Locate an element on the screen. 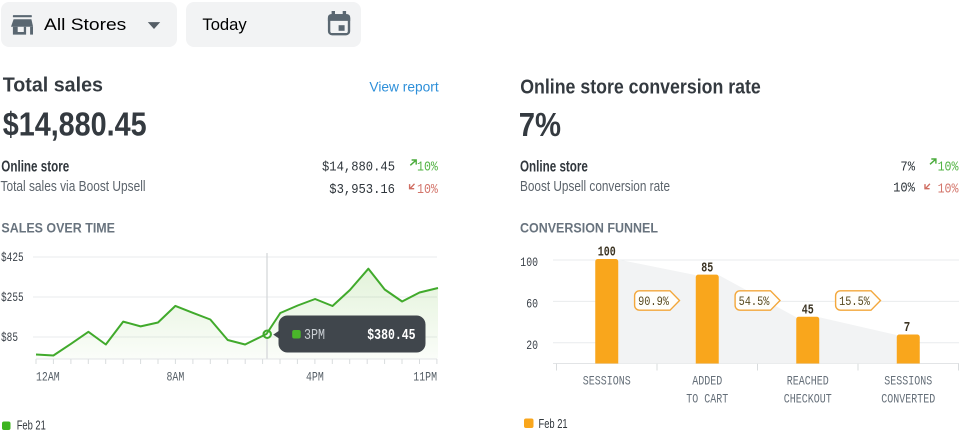  svg-text: 60 is located at coordinates (532, 303).